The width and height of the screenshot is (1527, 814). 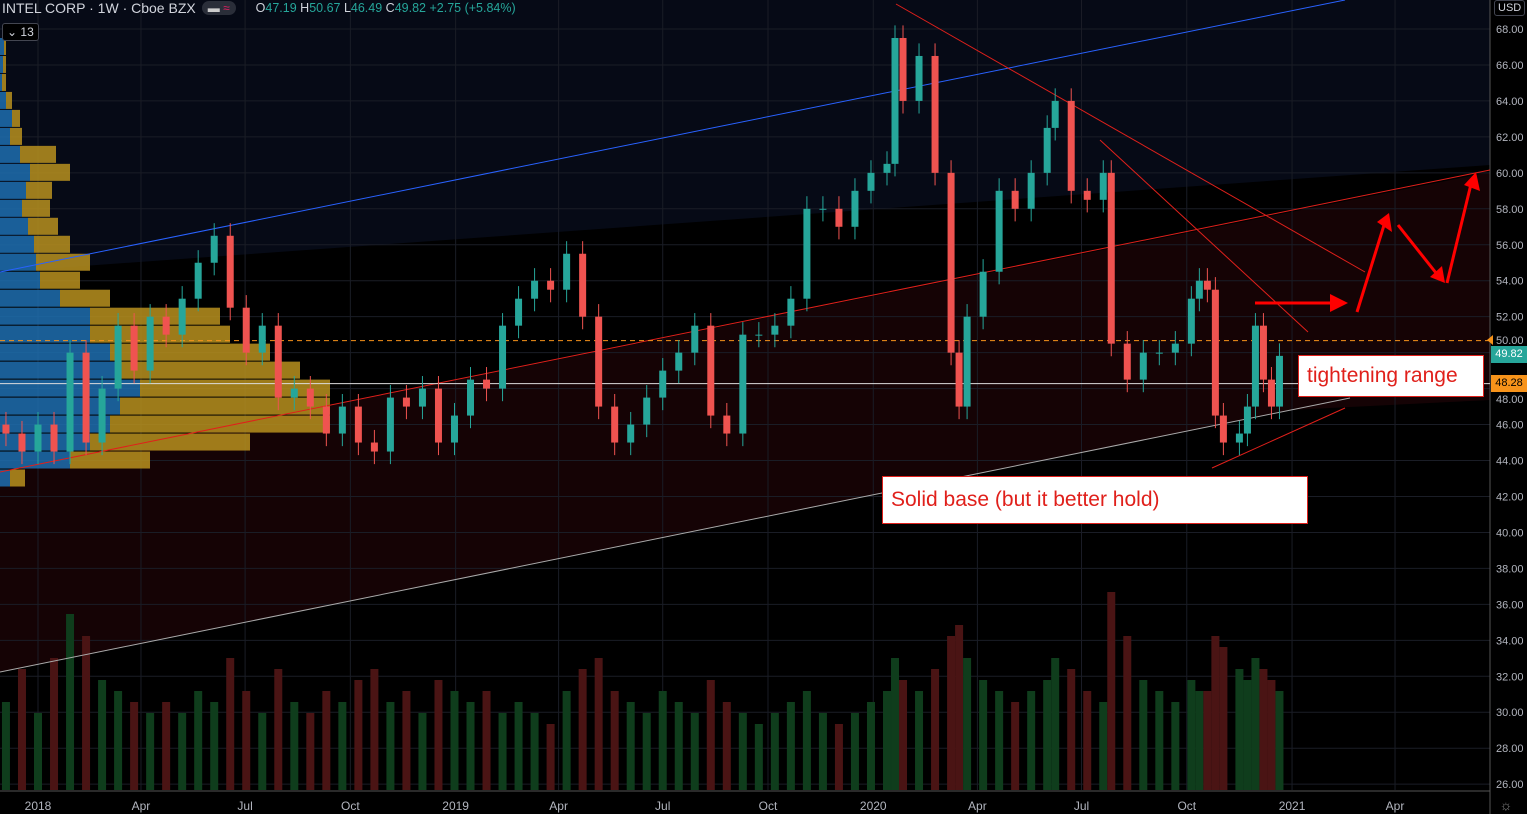 I want to click on x-tick-label: 2018, so click(x=38, y=806).